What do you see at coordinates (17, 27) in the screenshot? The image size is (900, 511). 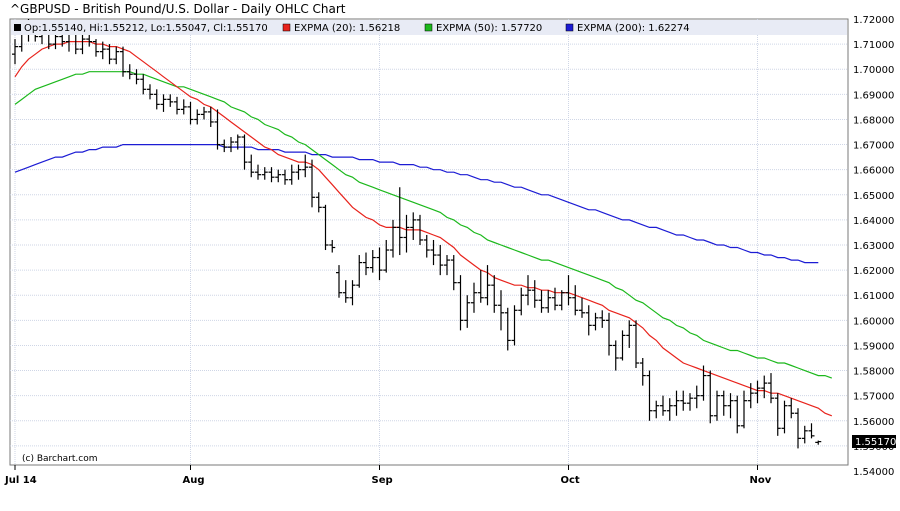 I see `ohlc-legend-swatch` at bounding box center [17, 27].